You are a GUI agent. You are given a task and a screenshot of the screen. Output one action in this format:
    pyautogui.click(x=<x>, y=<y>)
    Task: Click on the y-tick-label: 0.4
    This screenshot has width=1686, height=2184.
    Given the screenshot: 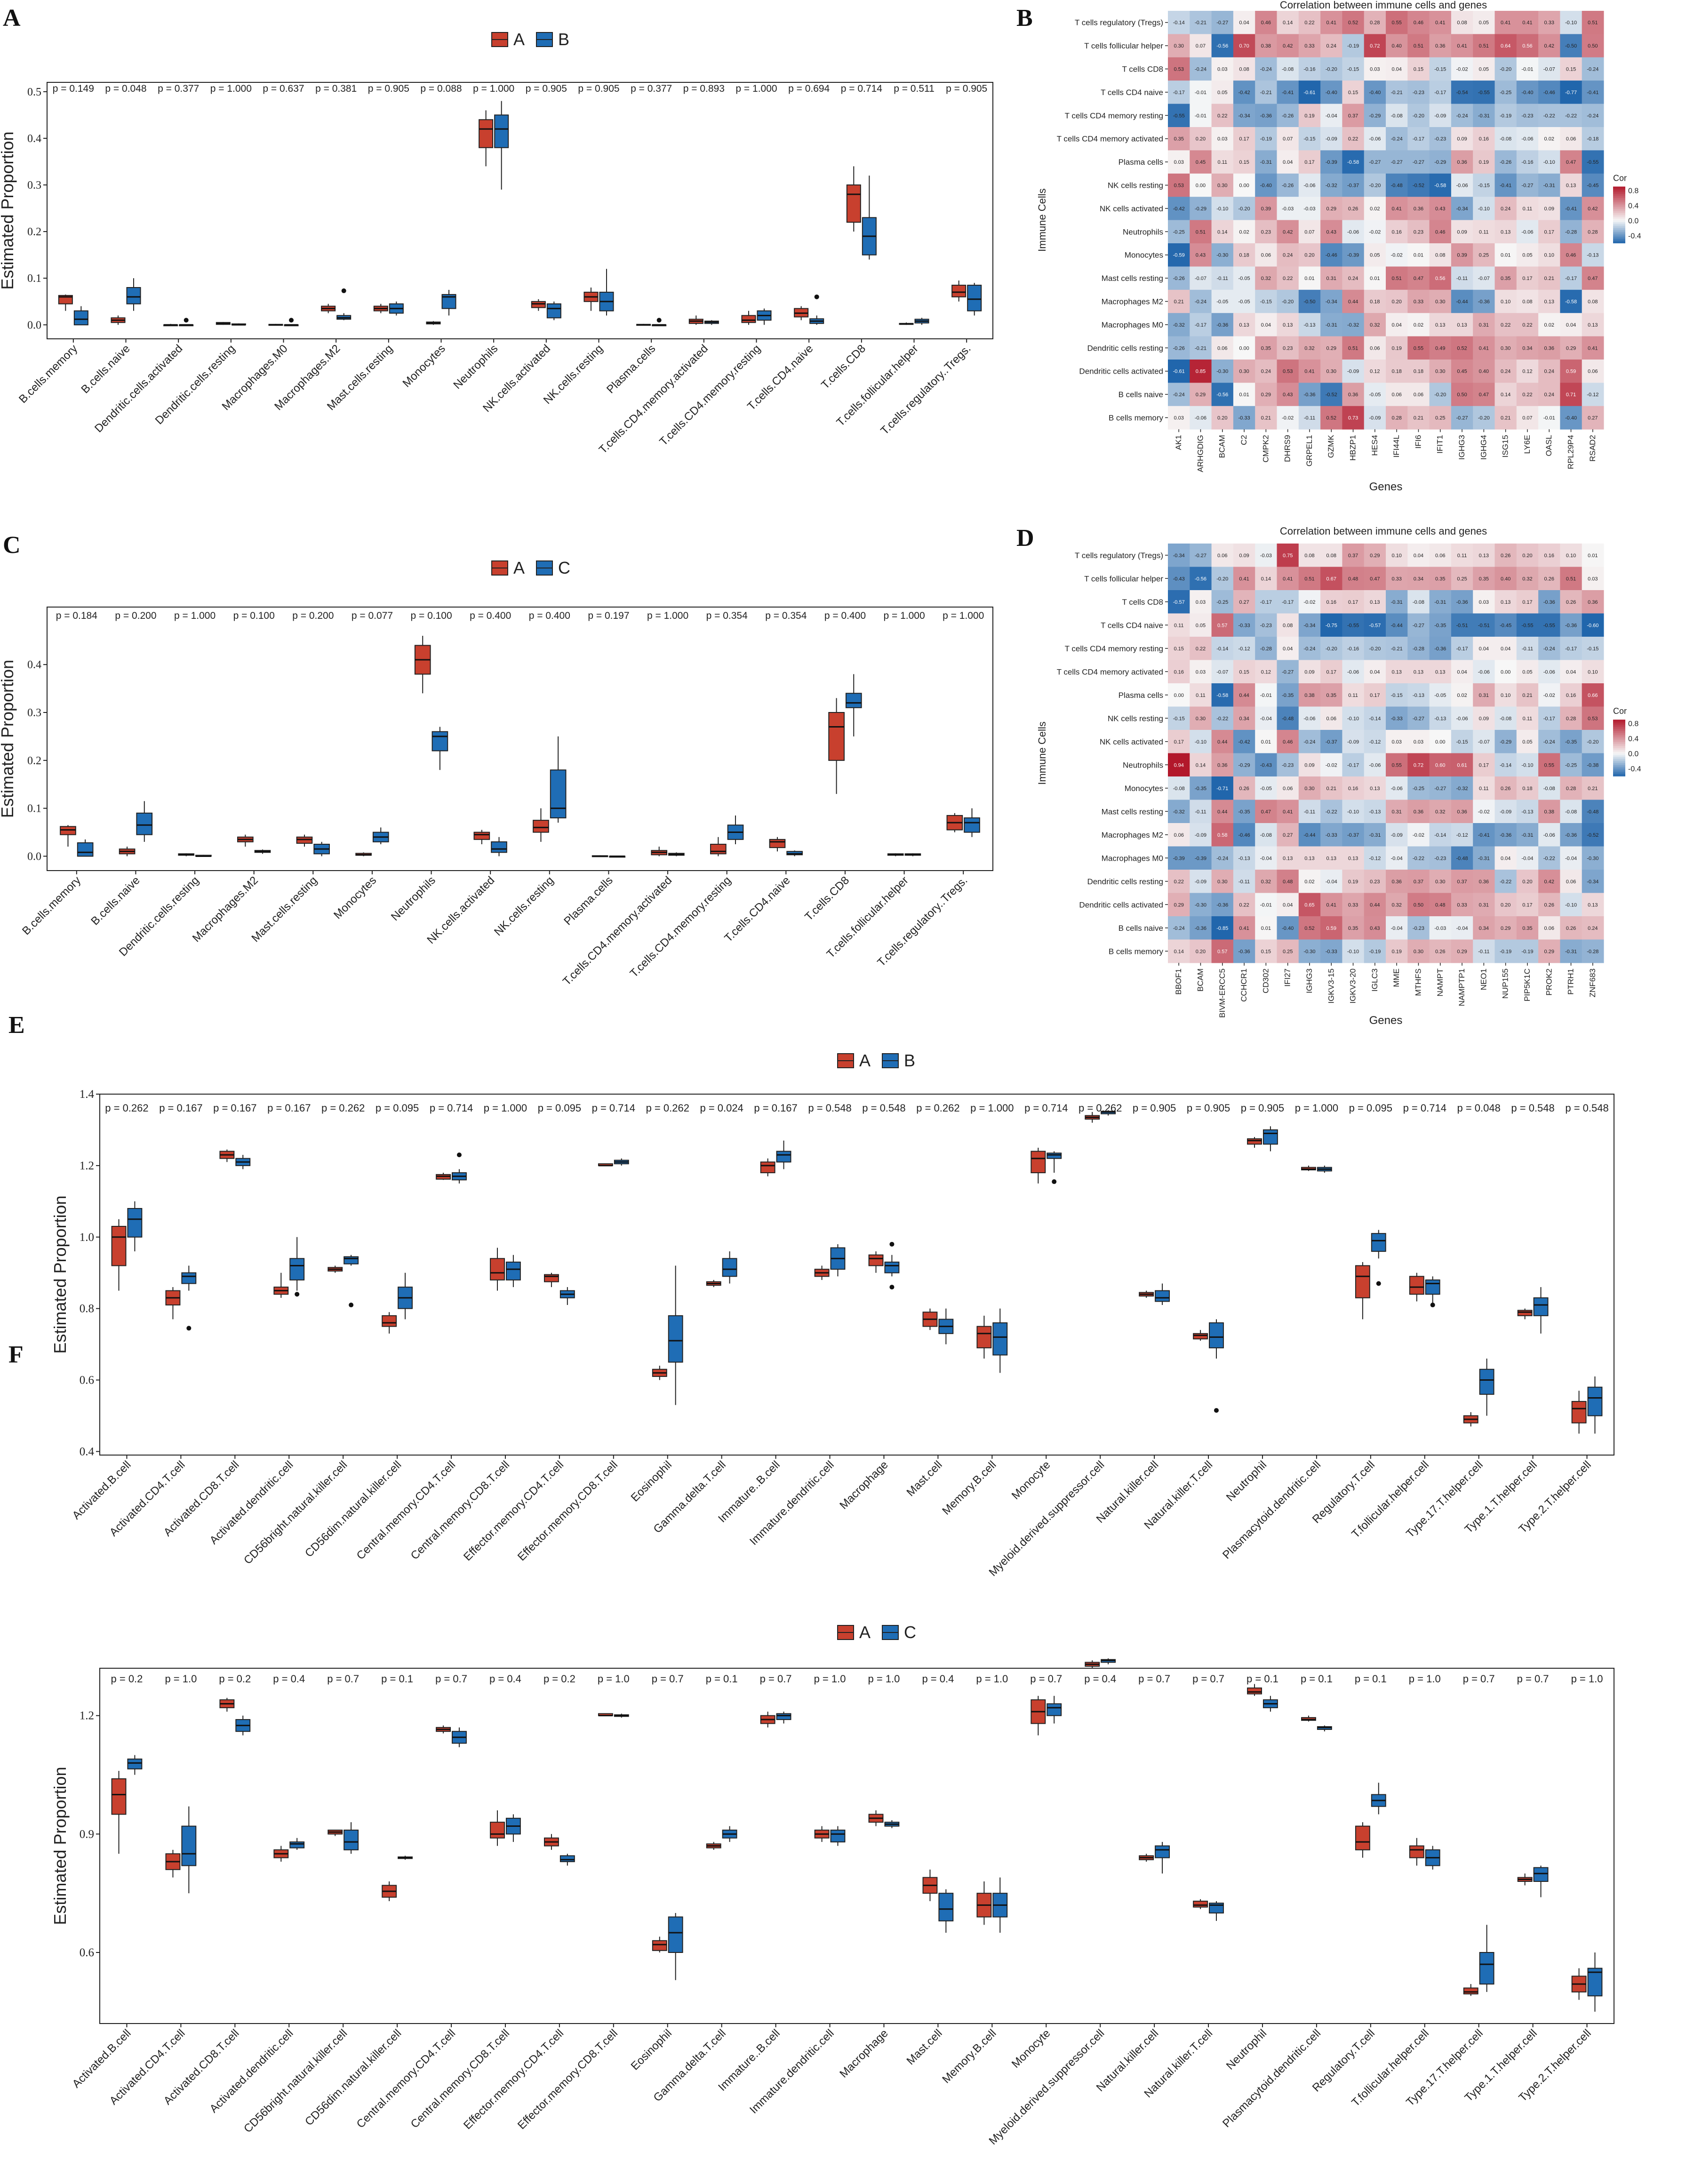 What is the action you would take?
    pyautogui.click(x=87, y=1451)
    